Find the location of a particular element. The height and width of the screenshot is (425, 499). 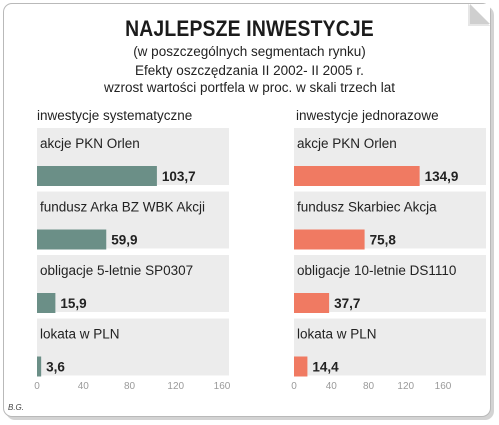

x-tick-label-systematic-1: 40 is located at coordinates (84, 386).